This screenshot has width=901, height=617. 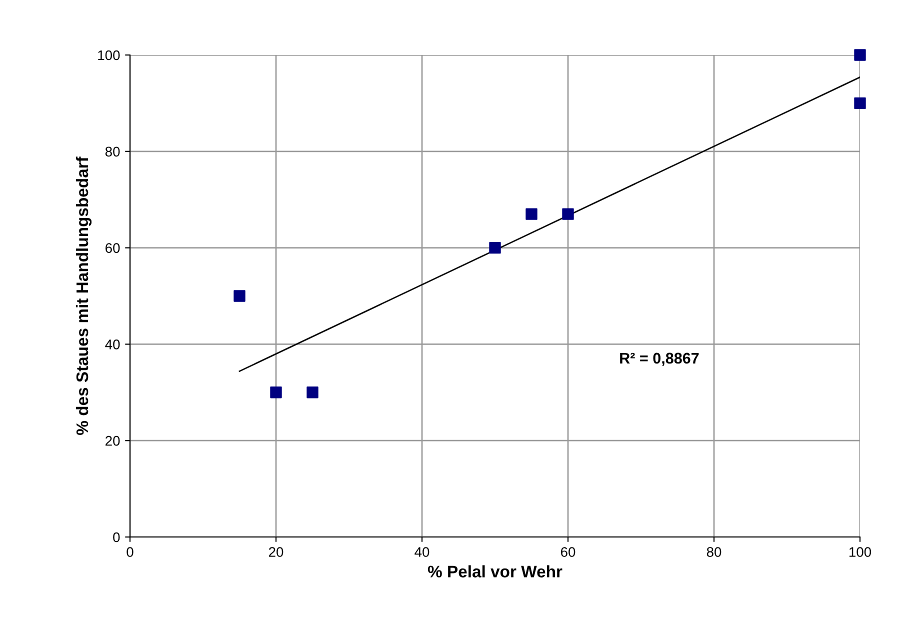 I want to click on y-tick-label: 80, so click(x=112, y=151).